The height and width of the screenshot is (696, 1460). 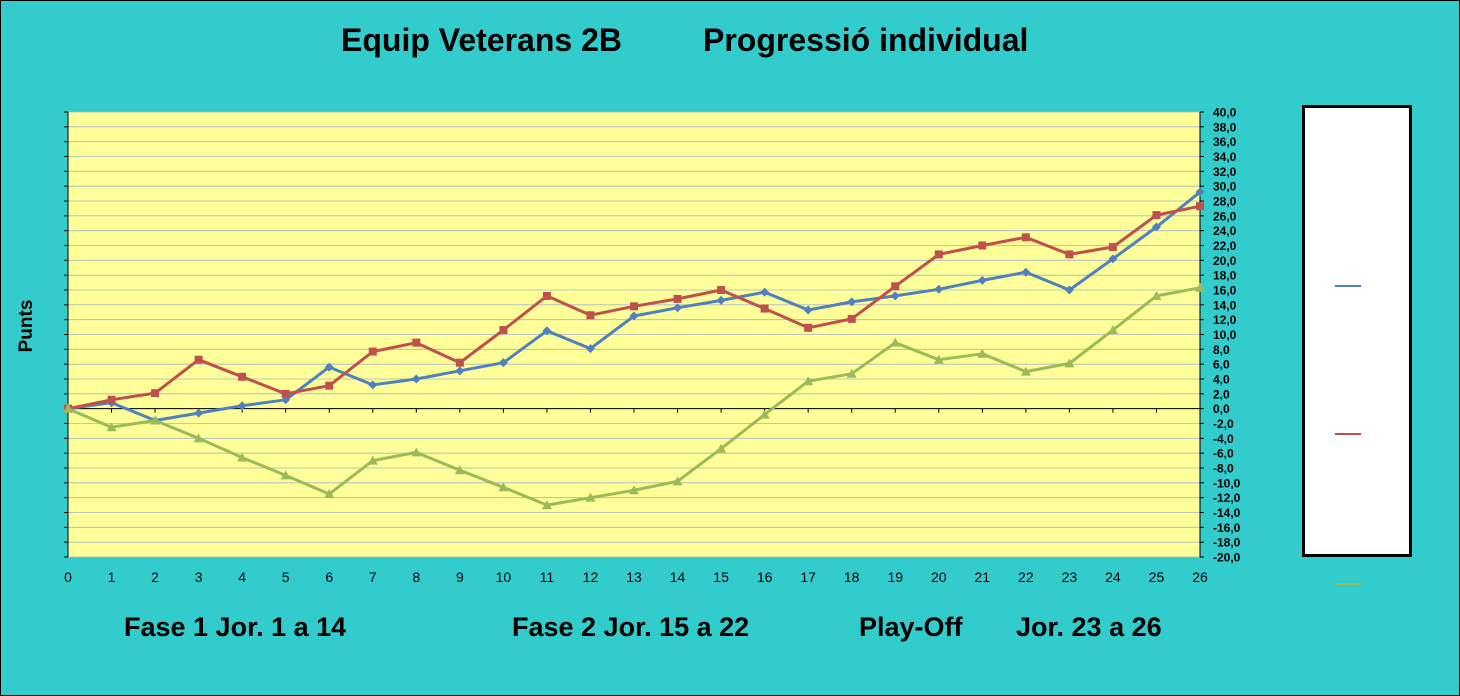 What do you see at coordinates (1070, 577) in the screenshot?
I see `x-tick-label: 23` at bounding box center [1070, 577].